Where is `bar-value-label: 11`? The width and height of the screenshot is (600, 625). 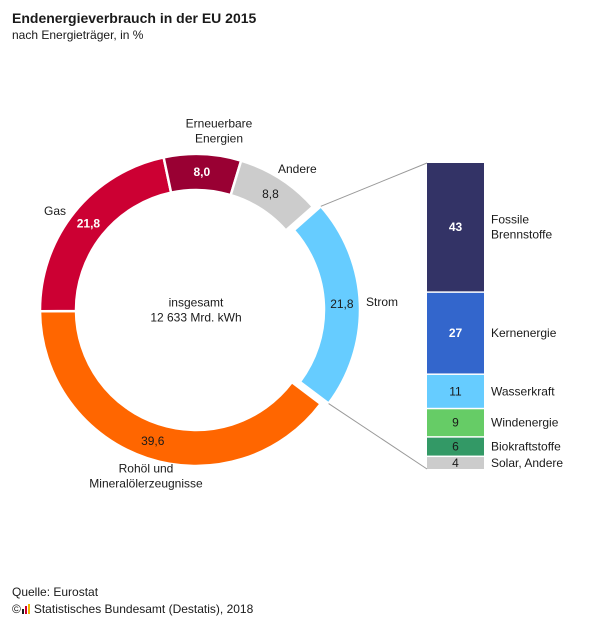 bar-value-label: 11 is located at coordinates (455, 391).